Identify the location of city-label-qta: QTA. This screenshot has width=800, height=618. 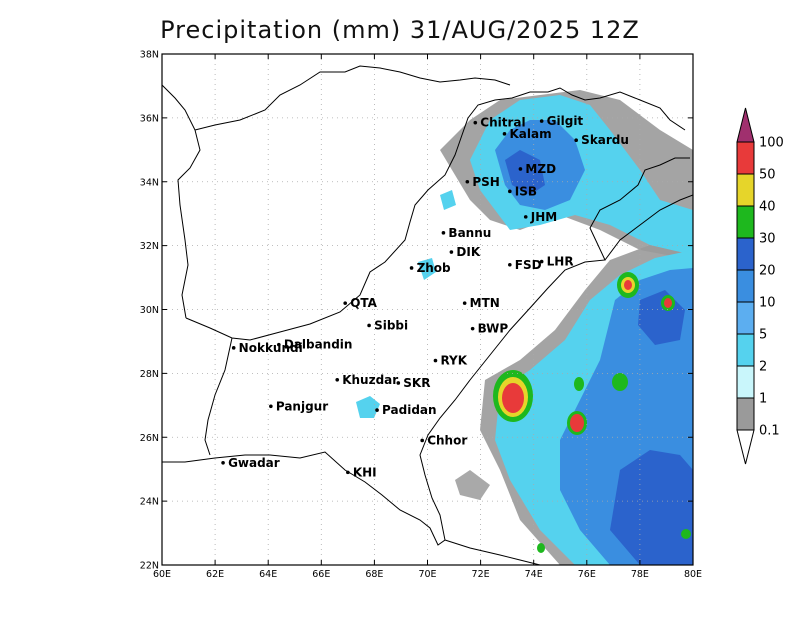
(363, 303).